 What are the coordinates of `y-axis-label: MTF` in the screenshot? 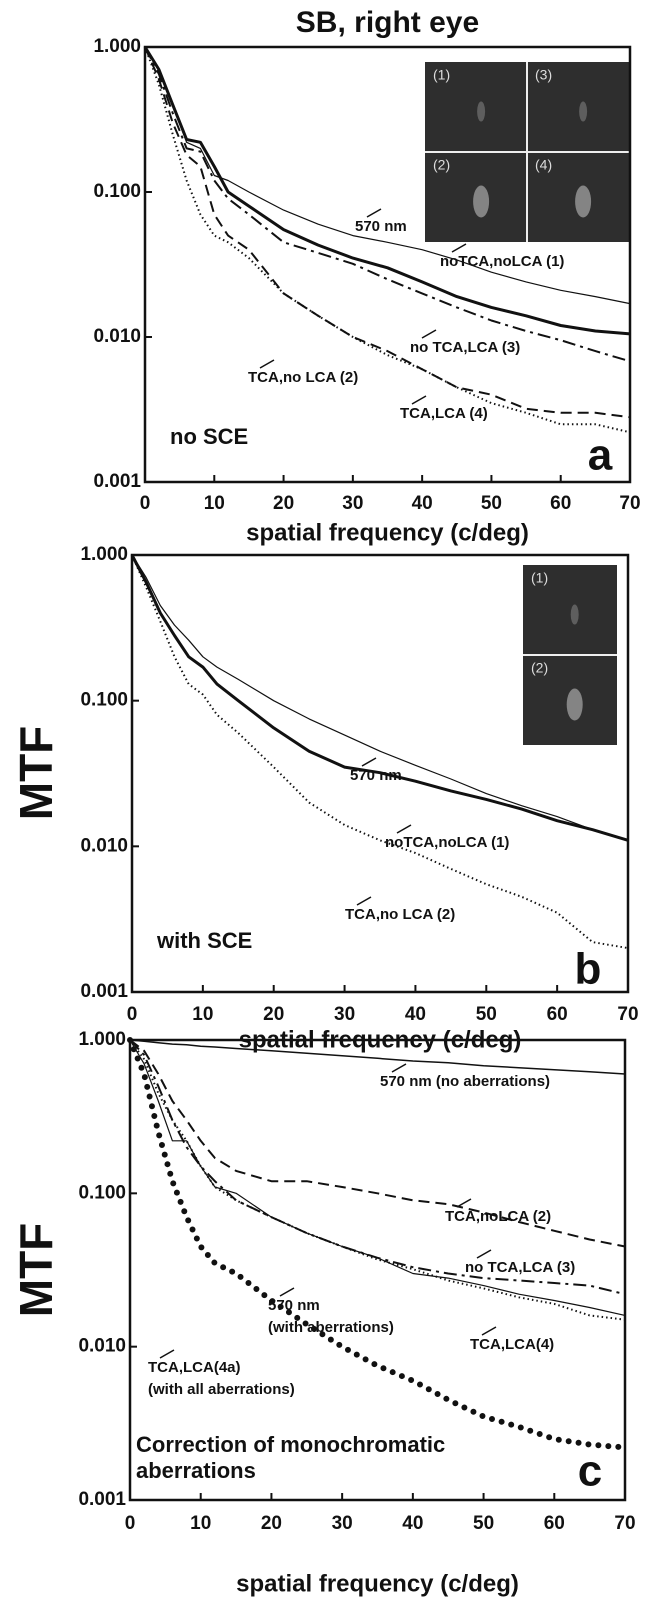 It's located at (36, 1270).